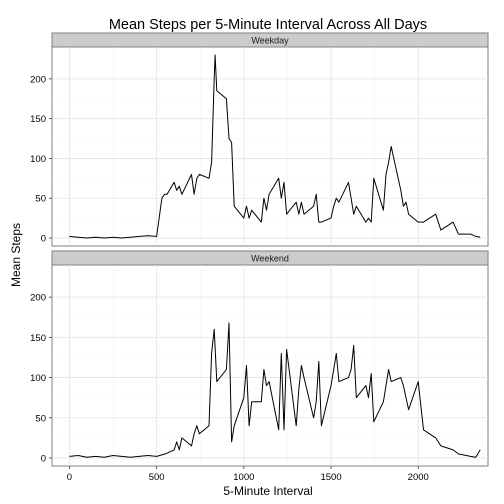 The width and height of the screenshot is (504, 504). Describe the element at coordinates (16, 255) in the screenshot. I see `y-axis-title: Mean Steps` at that location.